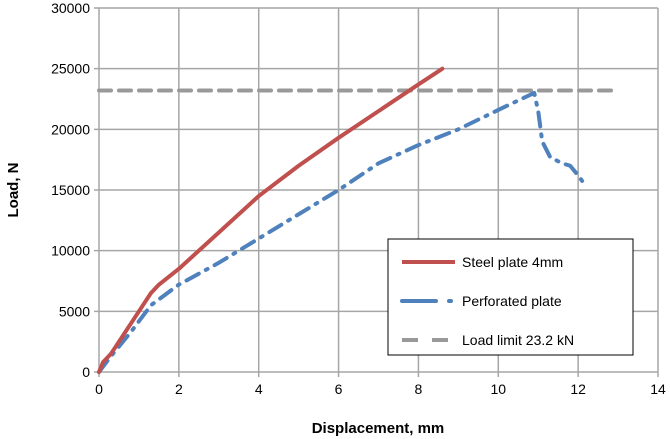  Describe the element at coordinates (86, 372) in the screenshot. I see `y-tick-label: 0` at that location.